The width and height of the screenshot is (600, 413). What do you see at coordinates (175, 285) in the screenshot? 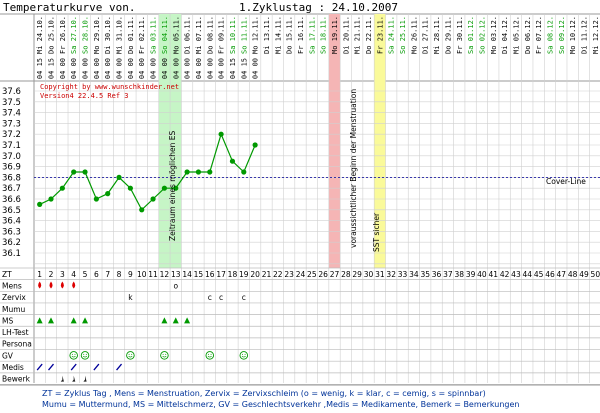
I see `zervix-mark: o` at bounding box center [175, 285].